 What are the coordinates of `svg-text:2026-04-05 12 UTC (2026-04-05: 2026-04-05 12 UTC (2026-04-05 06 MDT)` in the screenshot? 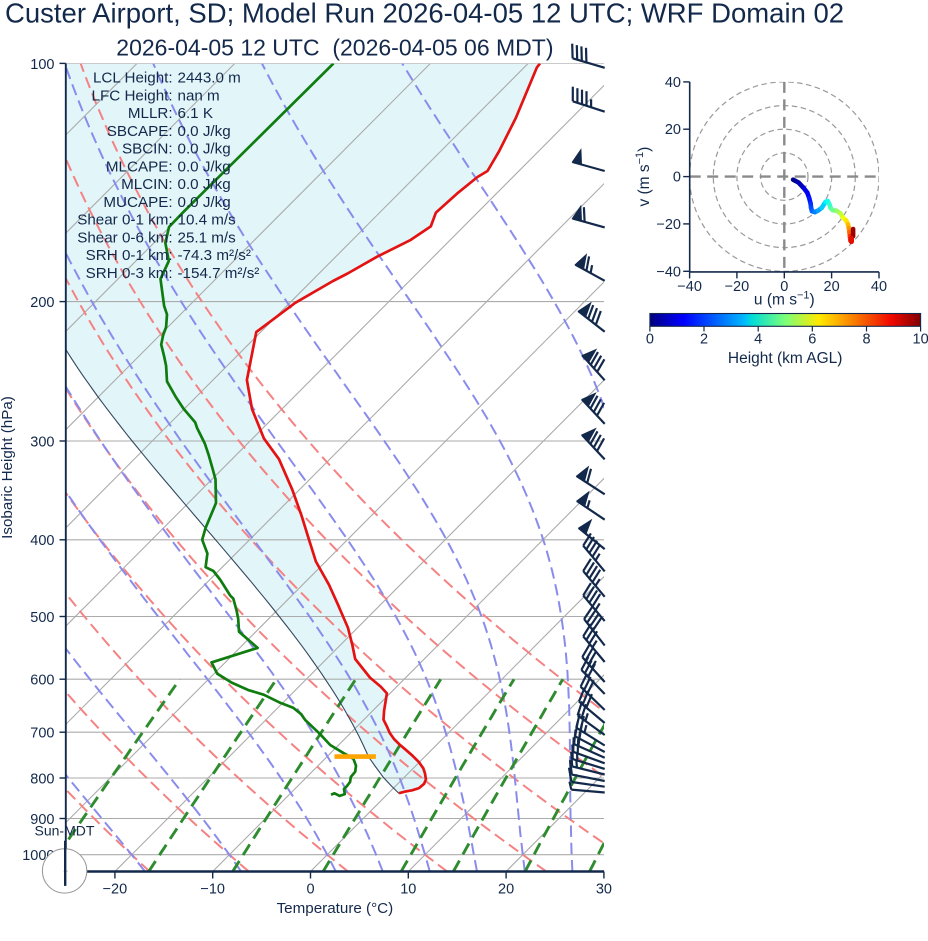 It's located at (334, 48).